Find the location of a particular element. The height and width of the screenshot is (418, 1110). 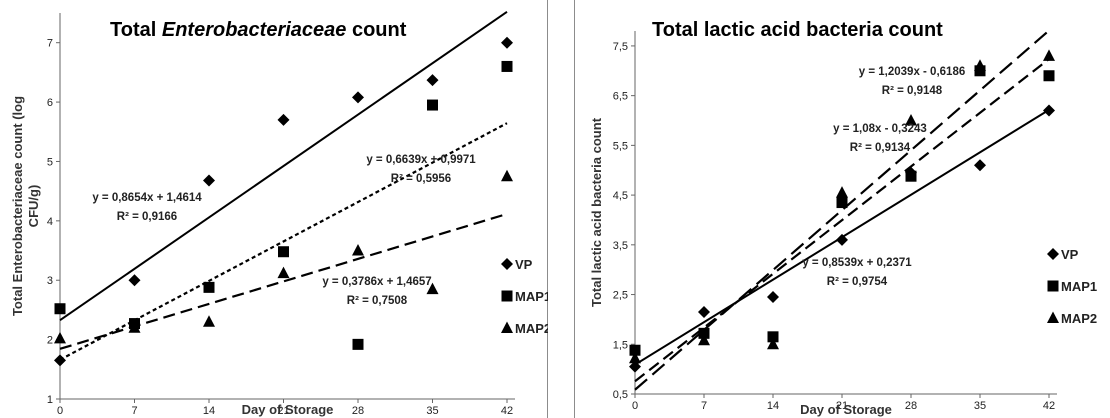

equation-vp: y = 0,8539x + 0,2371 is located at coordinates (857, 263).